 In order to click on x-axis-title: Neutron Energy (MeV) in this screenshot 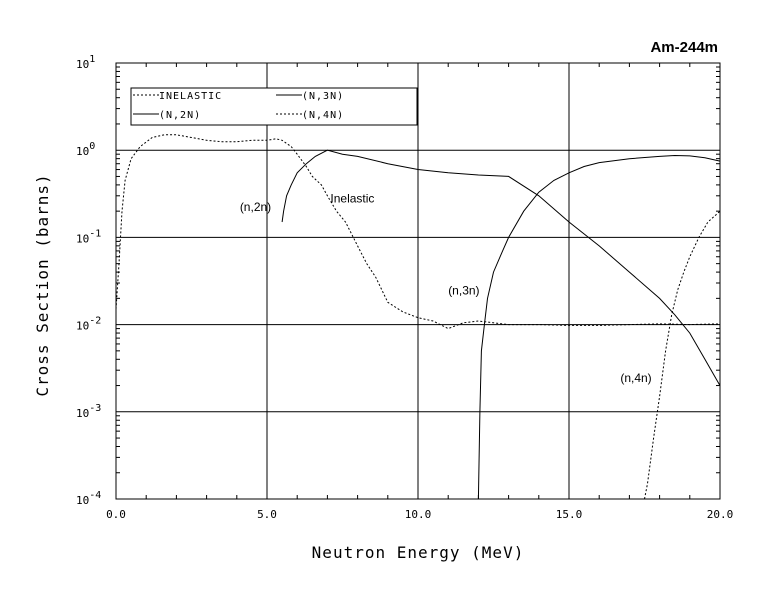, I will do `click(418, 552)`.